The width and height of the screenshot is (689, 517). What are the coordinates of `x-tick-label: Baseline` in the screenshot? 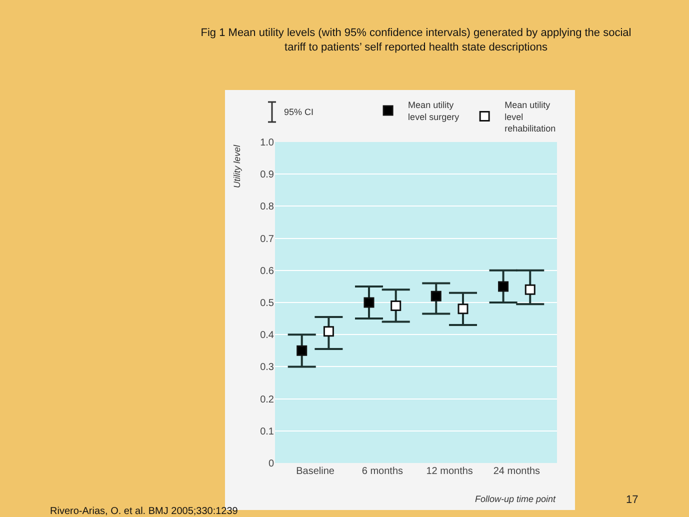 It's located at (315, 471).